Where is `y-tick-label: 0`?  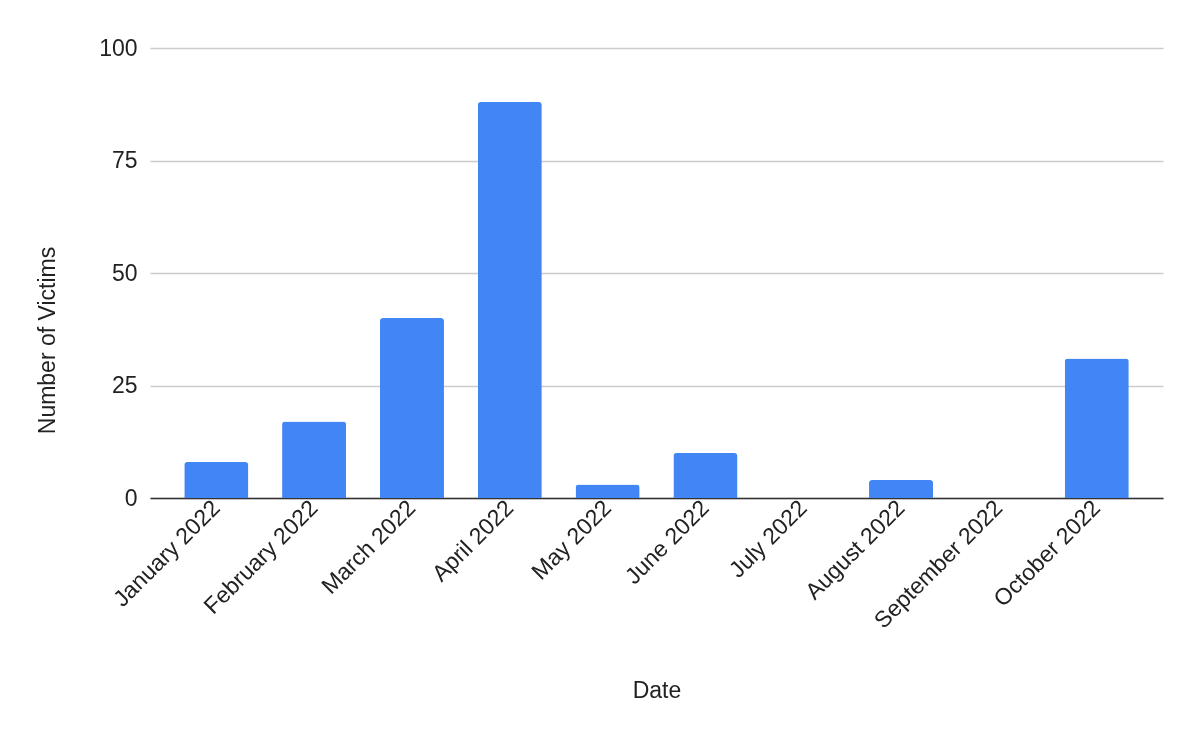 y-tick-label: 0 is located at coordinates (131, 497).